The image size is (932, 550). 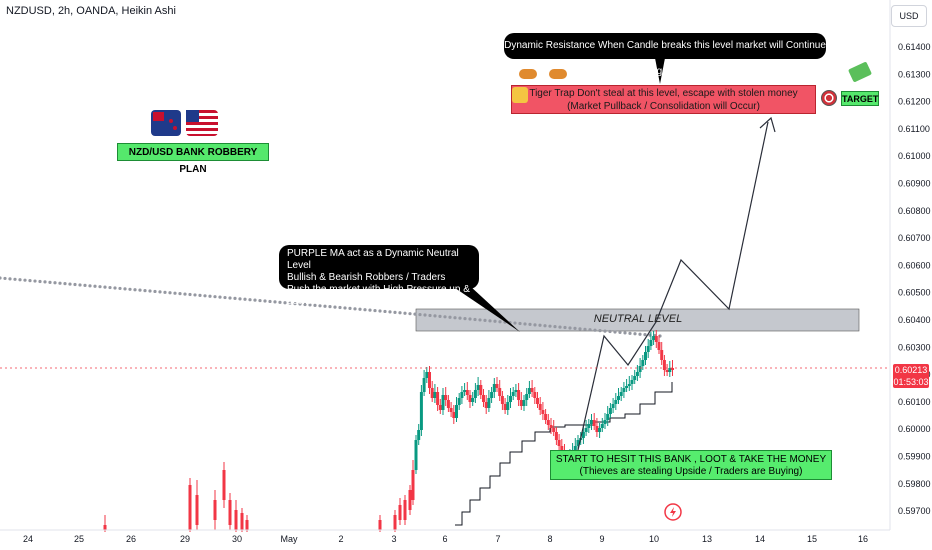 I want to click on target-icon, so click(x=829, y=98).